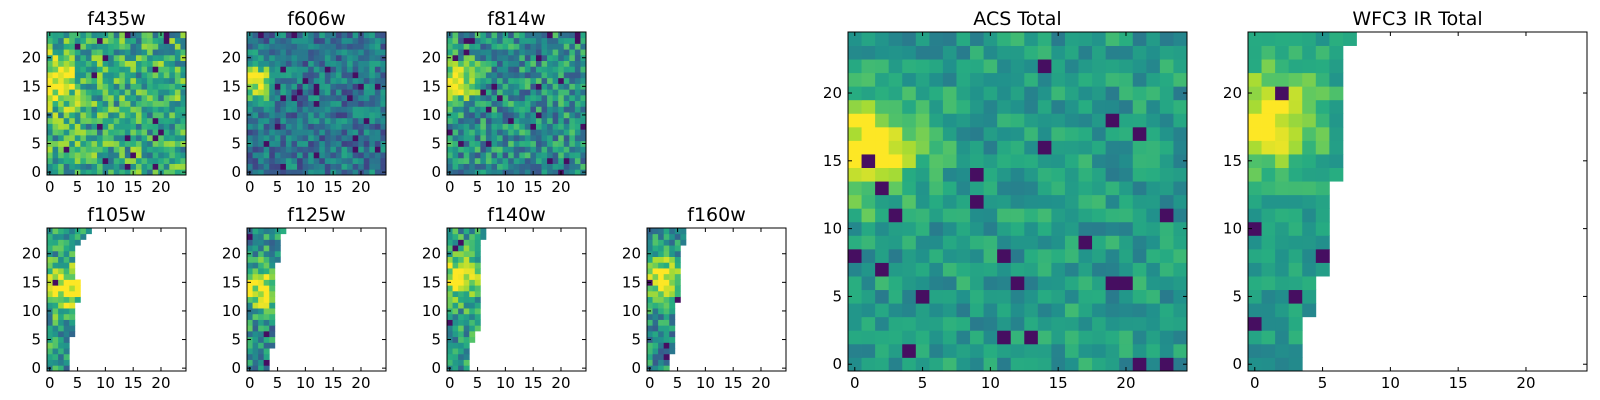 The image size is (1600, 400). What do you see at coordinates (236, 172) in the screenshot?
I see `y-tick-label: 0` at bounding box center [236, 172].